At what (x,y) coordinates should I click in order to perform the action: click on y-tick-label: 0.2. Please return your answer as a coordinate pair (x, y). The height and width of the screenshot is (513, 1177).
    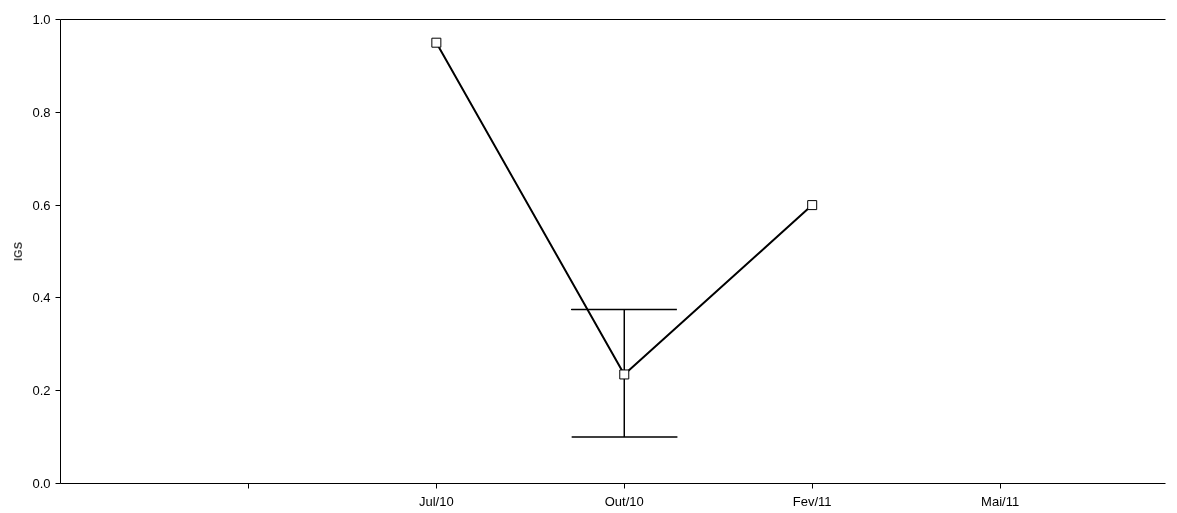
    Looking at the image, I should click on (41, 391).